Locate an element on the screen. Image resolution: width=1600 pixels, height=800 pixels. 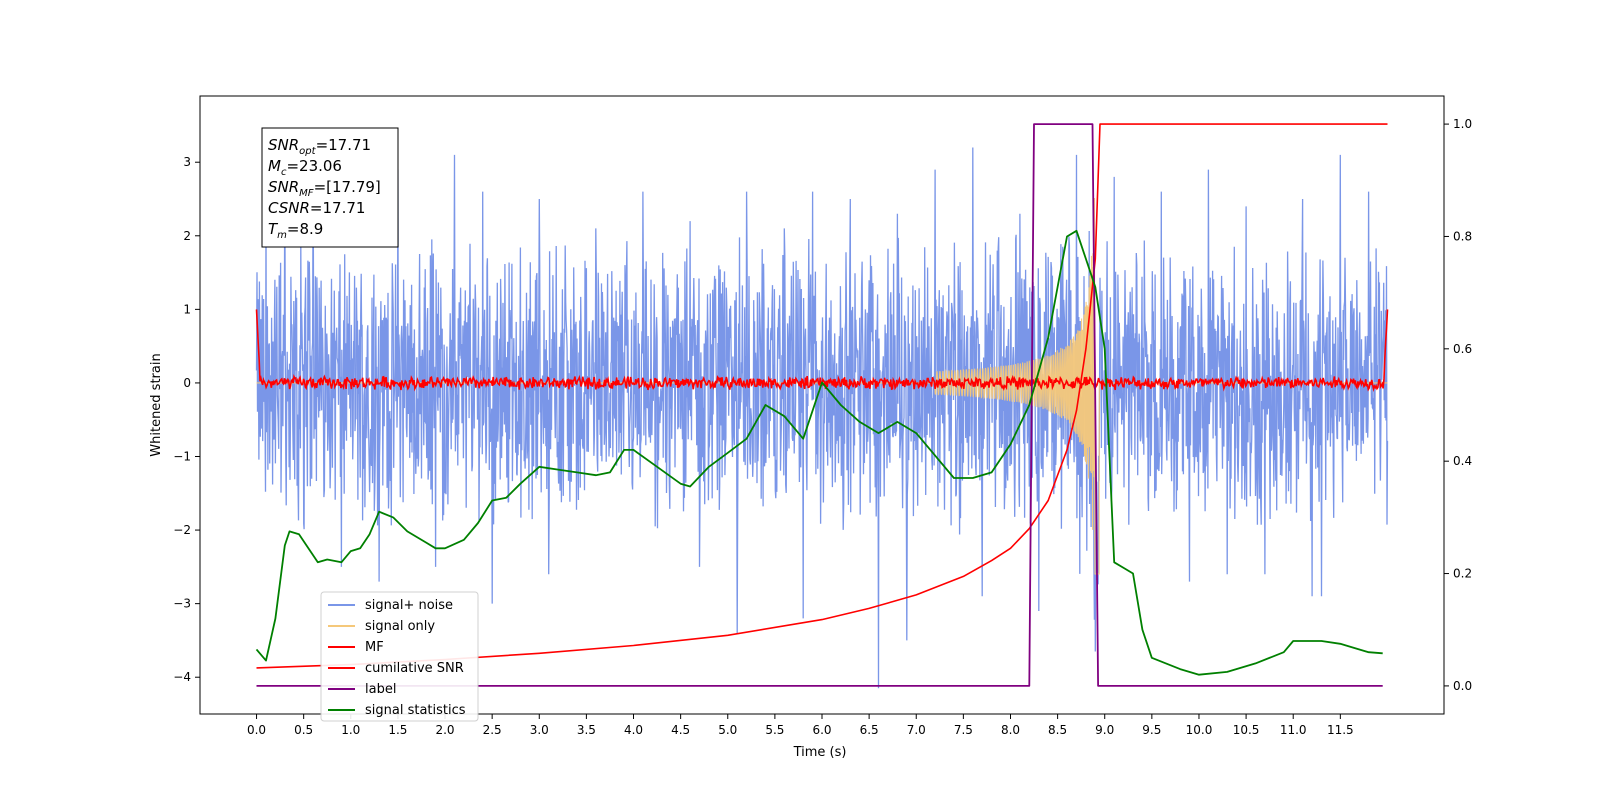
annotation-line: CSNR=17.71 is located at coordinates (316, 208).